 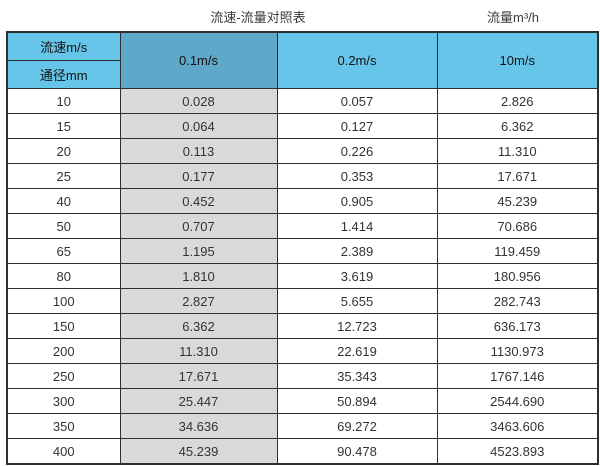 I want to click on table-row: 15 0.064 0.127 6.362, so click(x=302, y=126).